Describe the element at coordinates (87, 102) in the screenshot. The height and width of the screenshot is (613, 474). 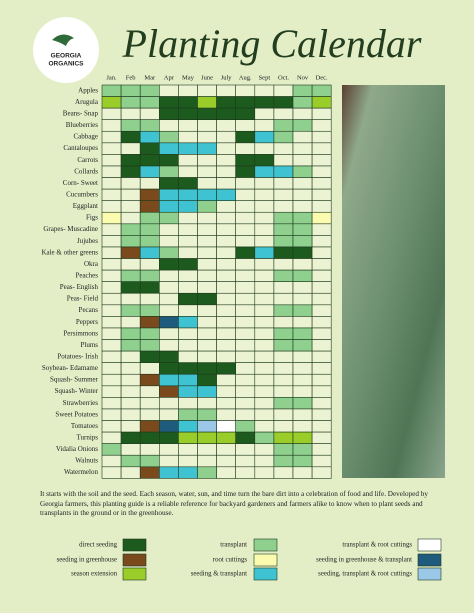
I see `crop-label: Arugula` at that location.